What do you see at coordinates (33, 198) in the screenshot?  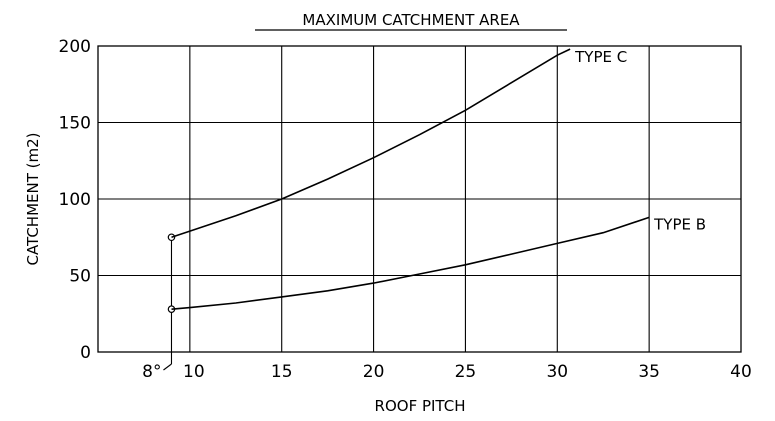 I see `y-axis-title: CATCHMENT (m2)` at bounding box center [33, 198].